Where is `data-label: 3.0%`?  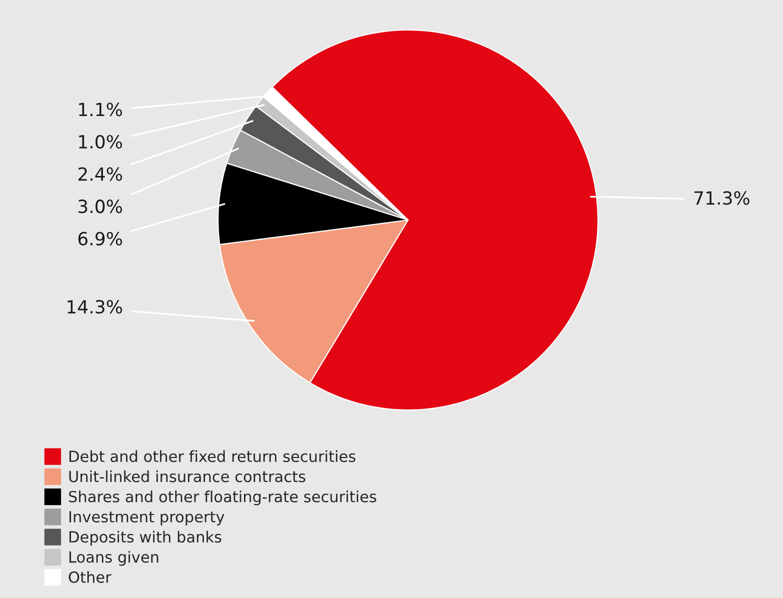 data-label: 3.0% is located at coordinates (100, 207).